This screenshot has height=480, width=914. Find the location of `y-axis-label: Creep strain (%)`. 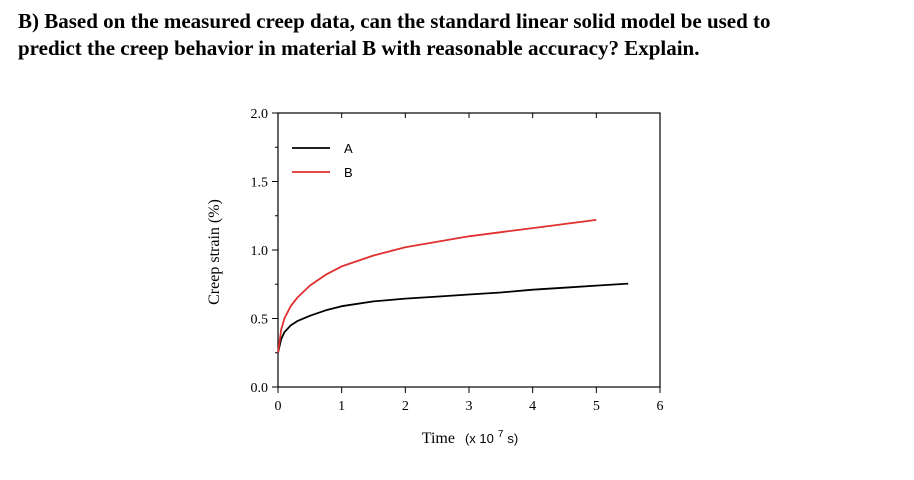

y-axis-label: Creep strain (%) is located at coordinates (214, 252).